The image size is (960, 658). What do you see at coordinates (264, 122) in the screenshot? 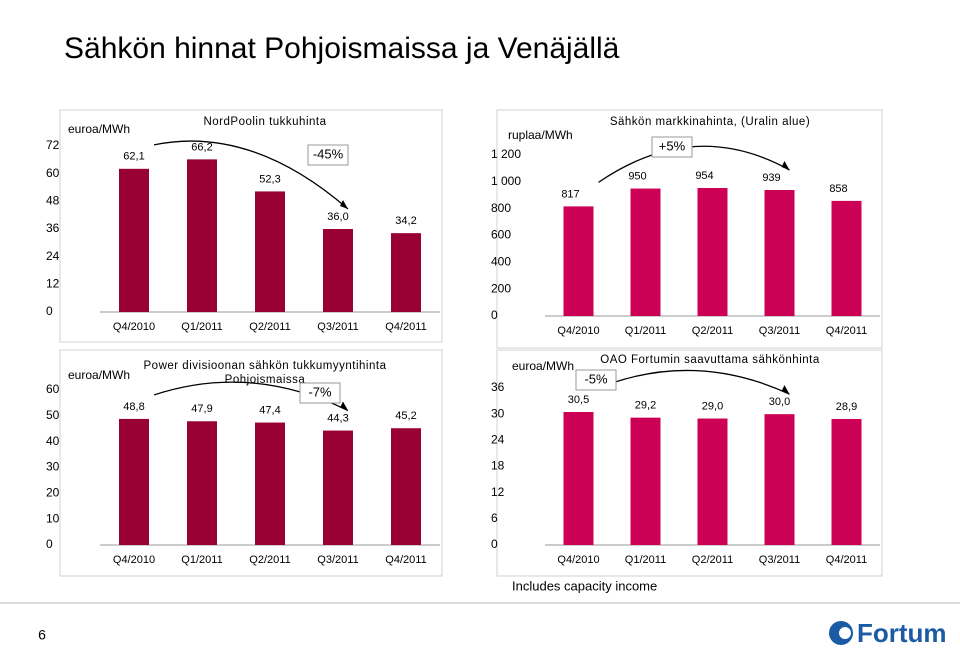
I see `chart-title: NordPoolin tukkuhinta` at bounding box center [264, 122].